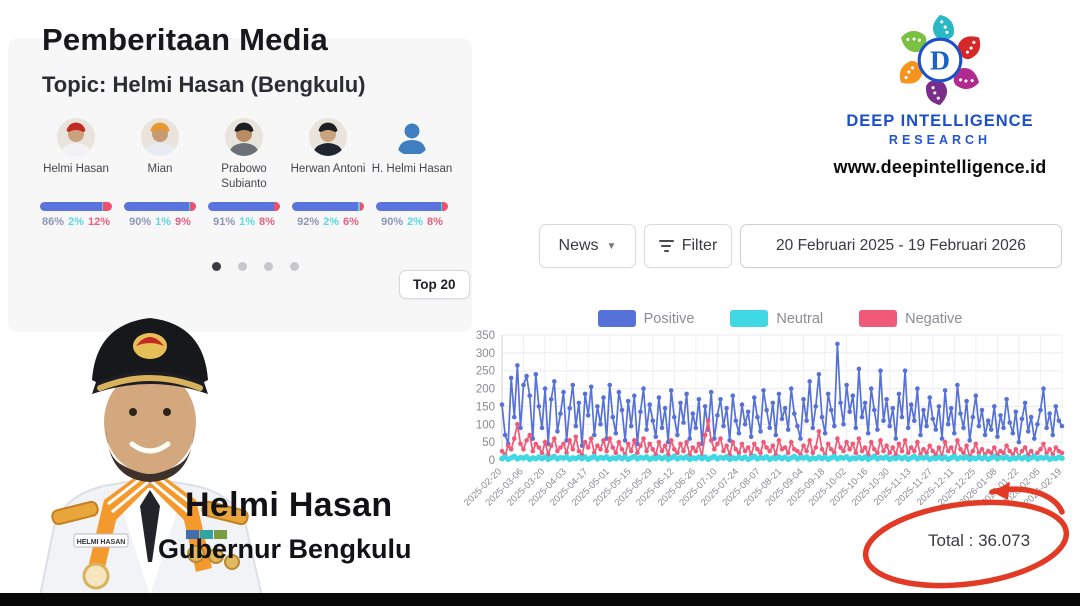 This screenshot has width=1080, height=606. I want to click on svg-text: HELMI HASAN, so click(101, 542).